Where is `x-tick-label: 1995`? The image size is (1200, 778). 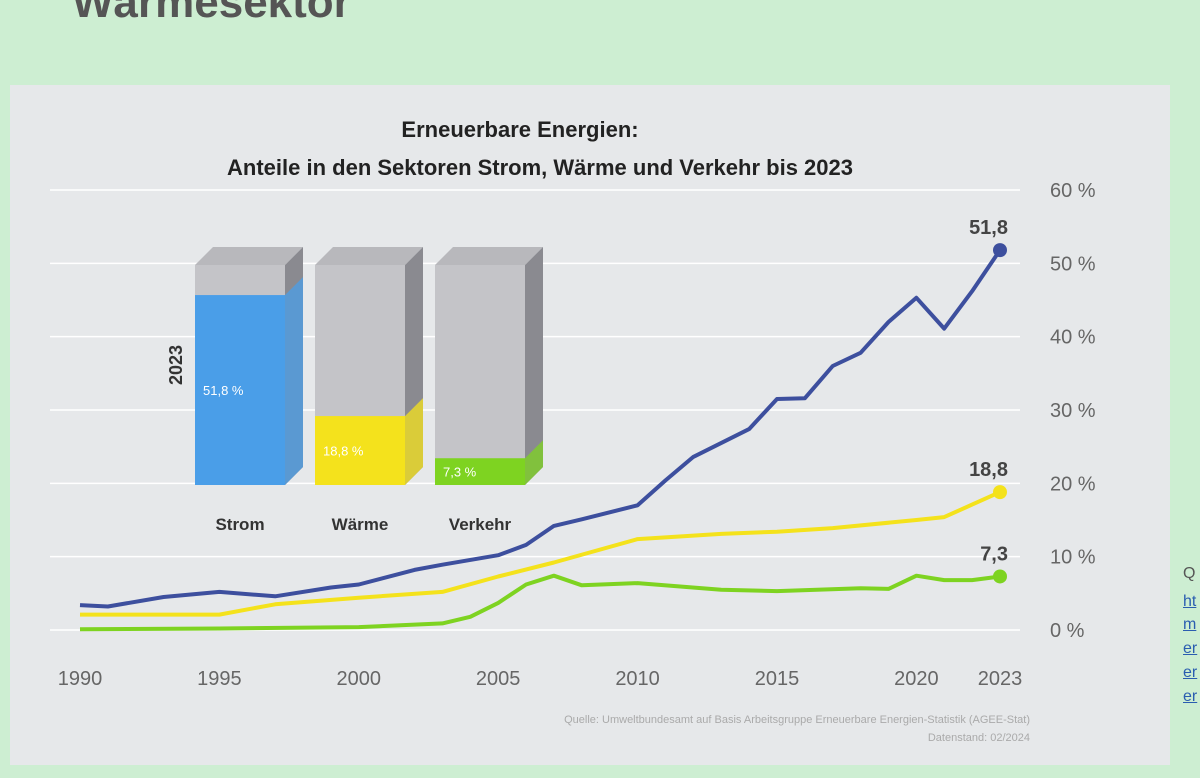 x-tick-label: 1995 is located at coordinates (219, 679).